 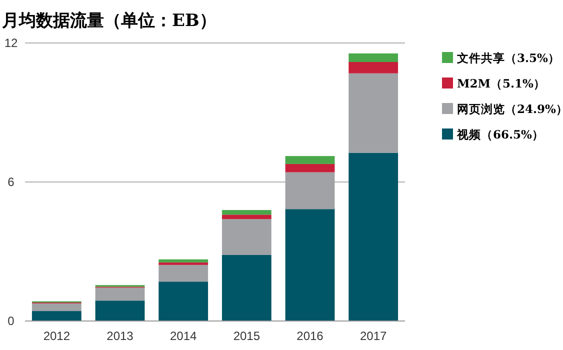 What do you see at coordinates (510, 109) in the screenshot?
I see `legend-label: 网页浏览（24.9%）` at bounding box center [510, 109].